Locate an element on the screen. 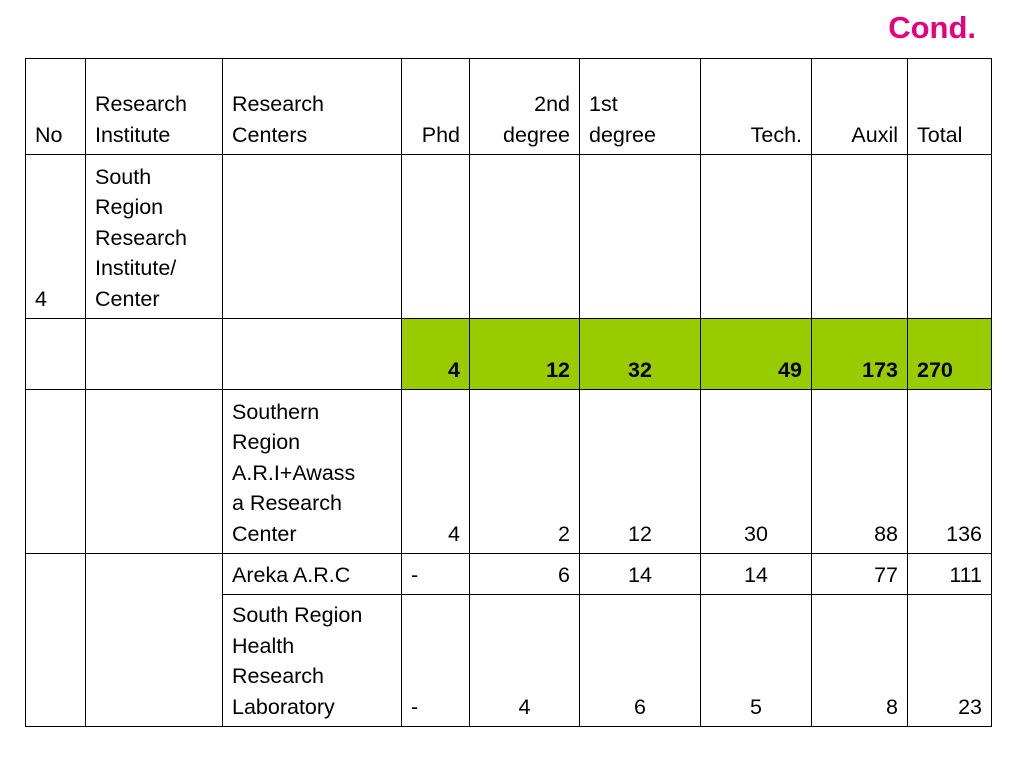 The height and width of the screenshot is (768, 1024). header-auxil: Auxil is located at coordinates (859, 106).